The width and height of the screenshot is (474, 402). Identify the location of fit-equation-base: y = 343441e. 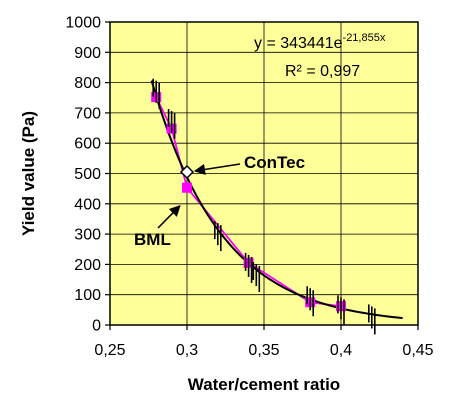
(298, 43).